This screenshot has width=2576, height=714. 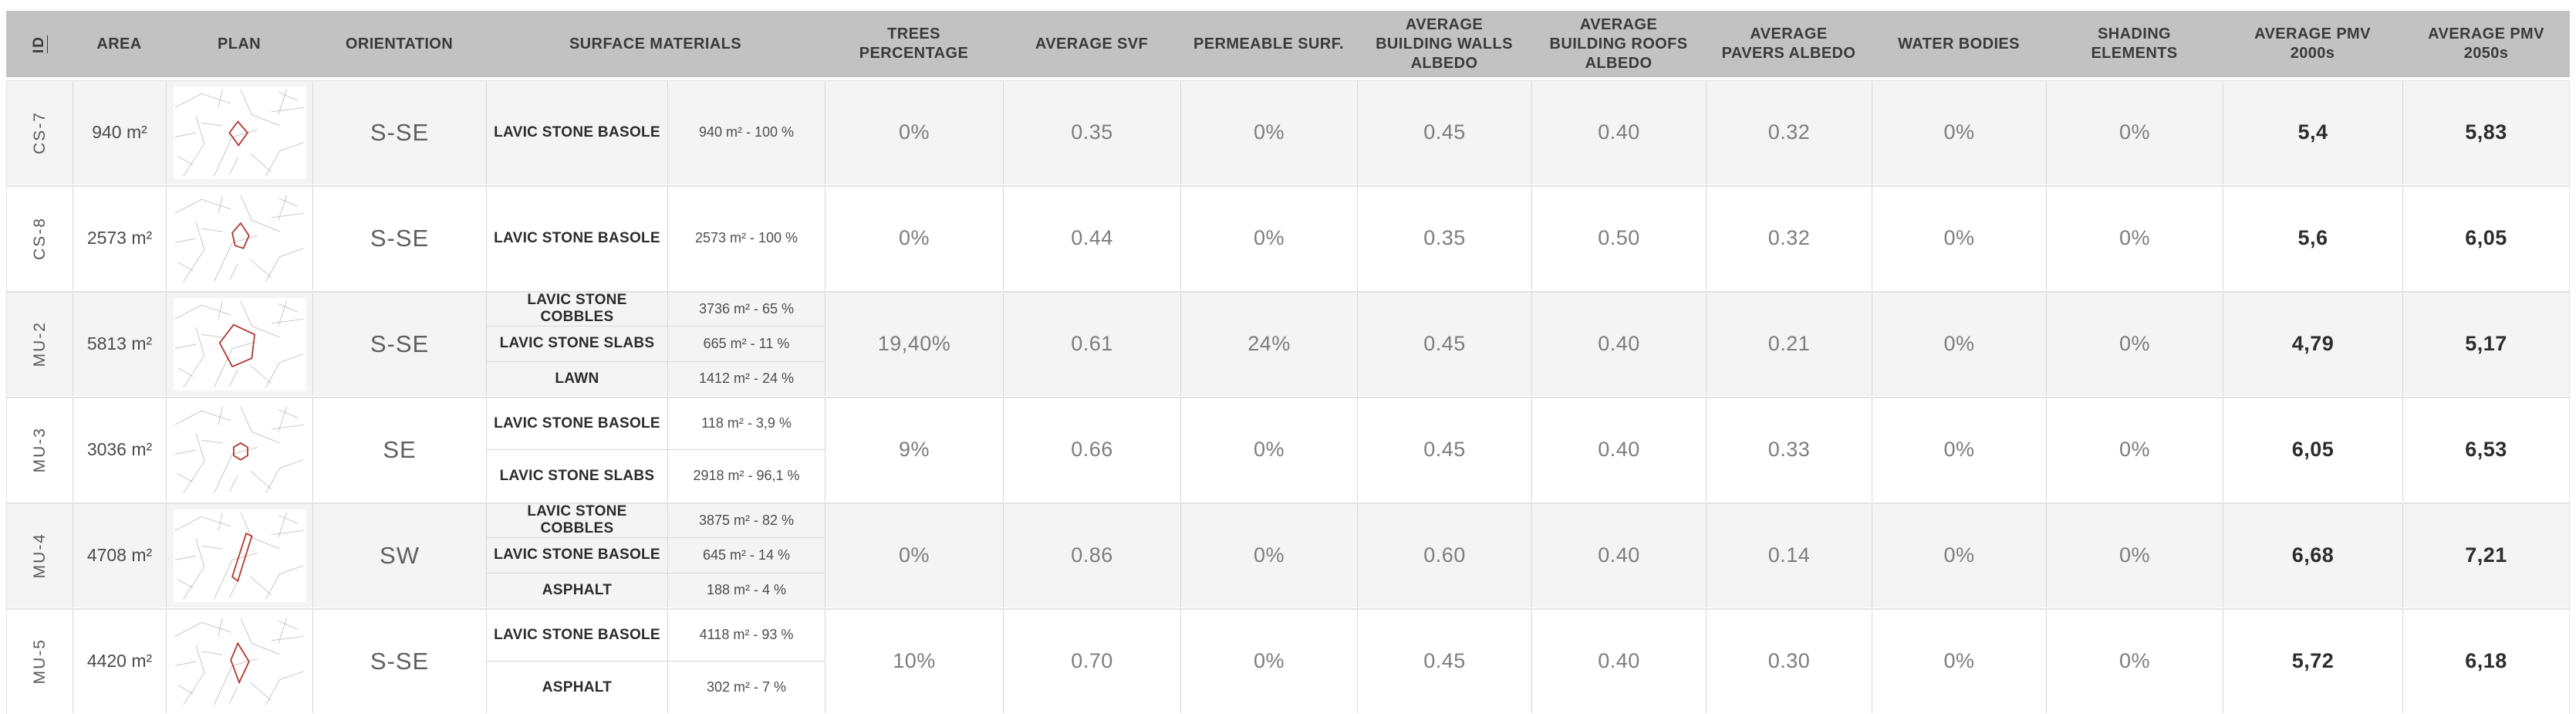 What do you see at coordinates (746, 687) in the screenshot?
I see `material-area-percentage: 302 m² - 7 %` at bounding box center [746, 687].